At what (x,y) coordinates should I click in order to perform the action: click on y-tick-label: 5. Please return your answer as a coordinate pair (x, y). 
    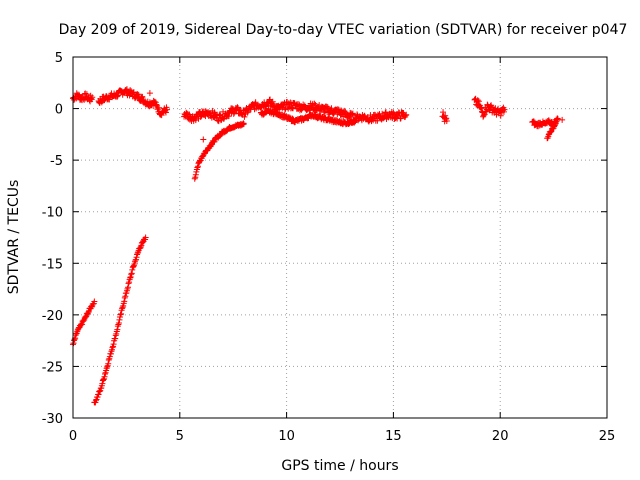
    Looking at the image, I should click on (59, 58).